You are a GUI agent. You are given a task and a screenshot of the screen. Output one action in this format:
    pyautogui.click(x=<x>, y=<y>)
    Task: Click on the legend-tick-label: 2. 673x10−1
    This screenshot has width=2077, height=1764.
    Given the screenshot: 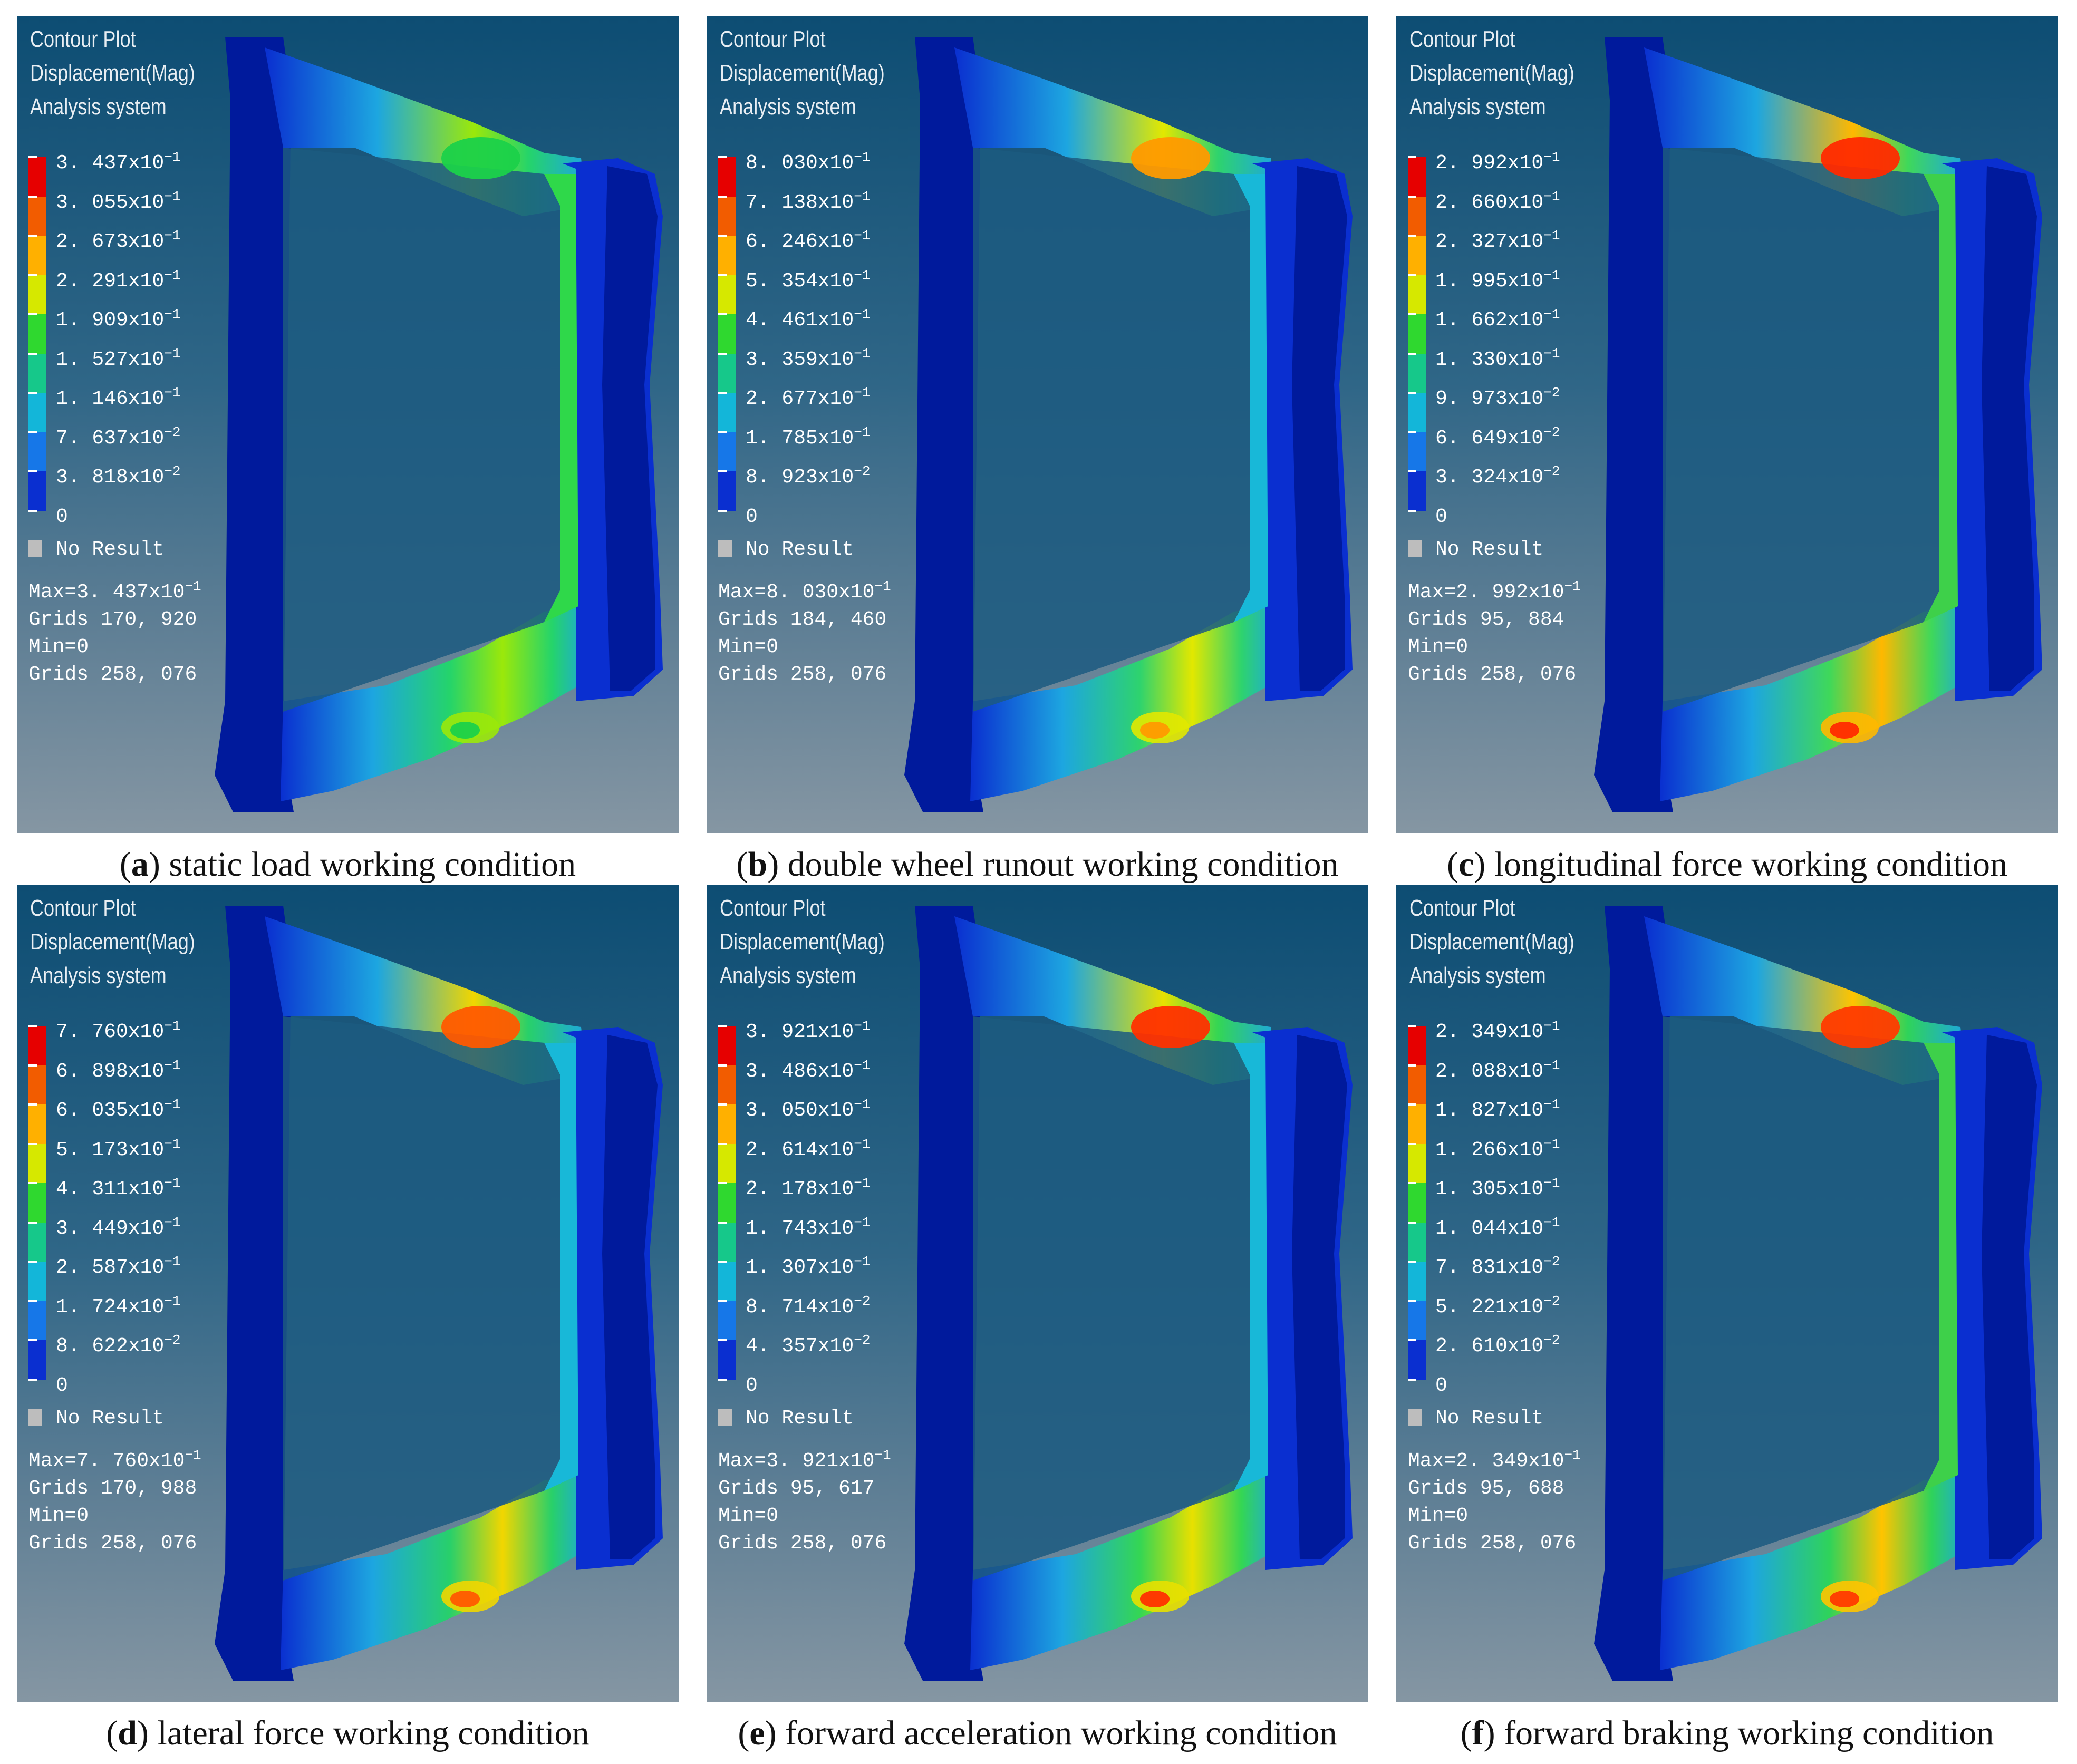 What is the action you would take?
    pyautogui.click(x=118, y=240)
    